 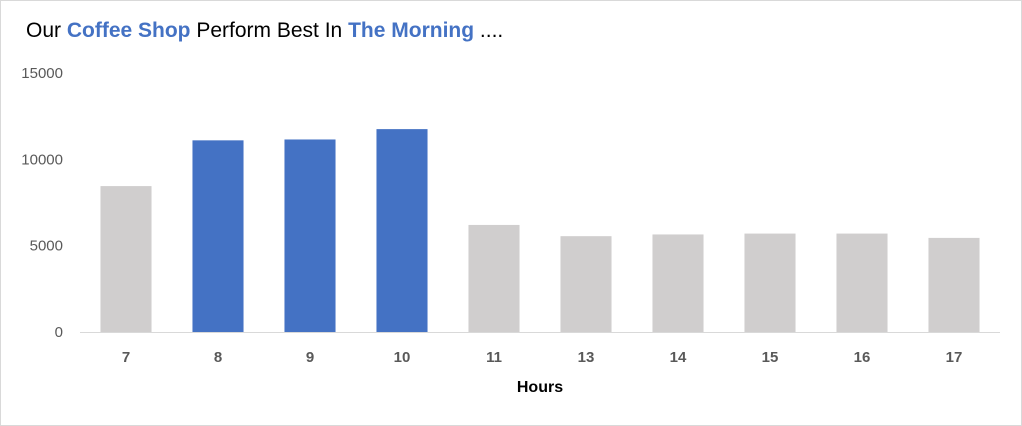 What do you see at coordinates (411, 30) in the screenshot?
I see `title-highlight-the-morning: The Morning` at bounding box center [411, 30].